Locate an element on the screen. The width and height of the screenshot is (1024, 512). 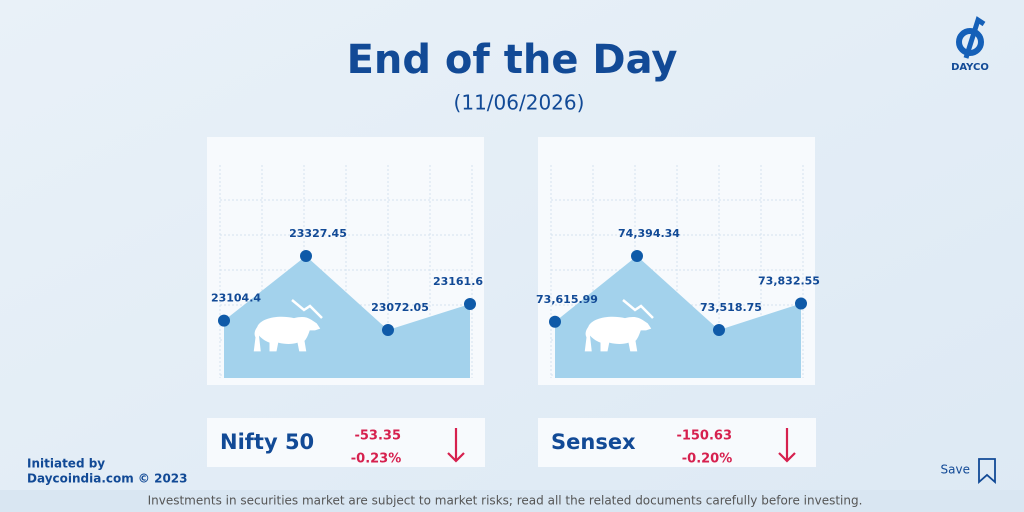
change-percent: -0.23% is located at coordinates (376, 459).